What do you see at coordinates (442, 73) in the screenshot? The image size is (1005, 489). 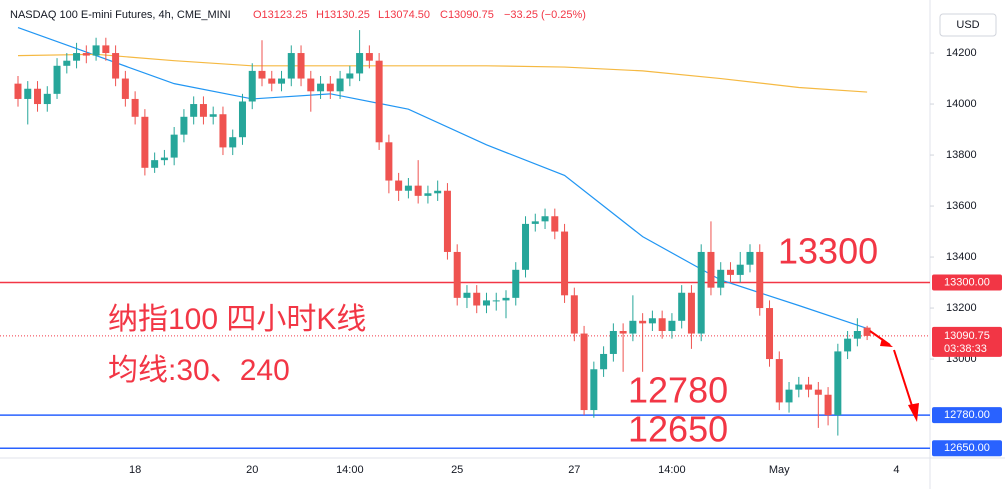 I see `moving-average` at bounding box center [442, 73].